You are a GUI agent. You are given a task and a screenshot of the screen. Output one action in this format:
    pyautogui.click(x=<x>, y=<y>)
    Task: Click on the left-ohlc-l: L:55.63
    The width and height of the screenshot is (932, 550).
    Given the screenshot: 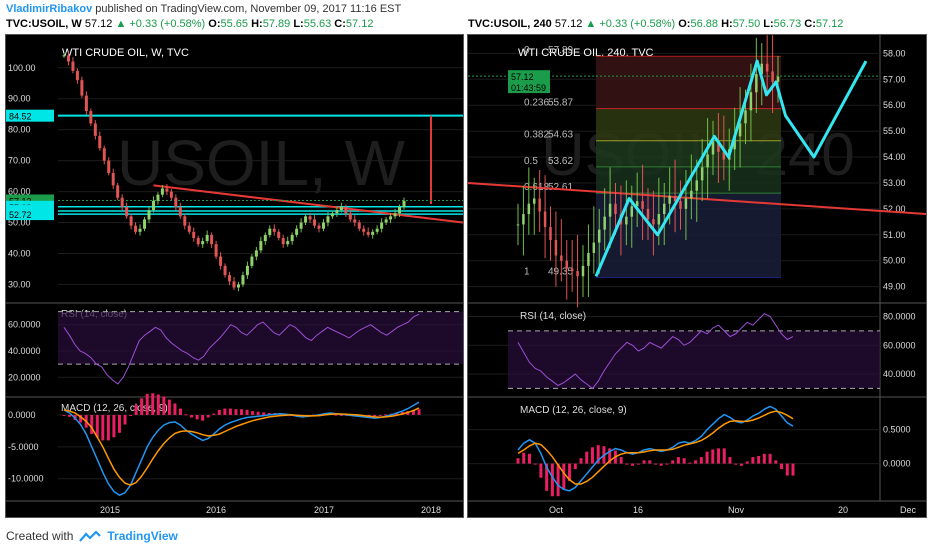 What is the action you would take?
    pyautogui.click(x=312, y=24)
    